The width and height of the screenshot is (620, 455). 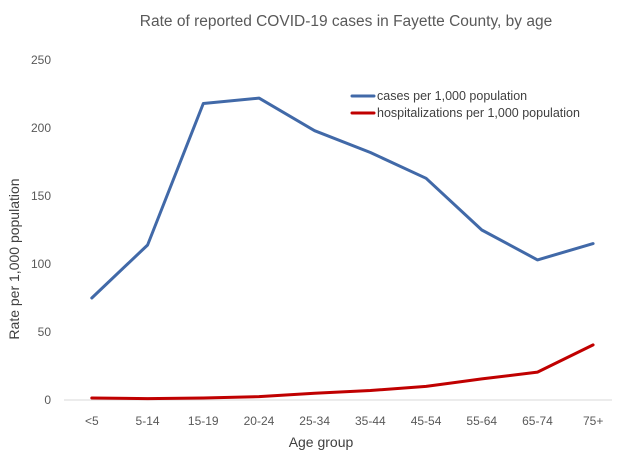 What do you see at coordinates (41, 128) in the screenshot?
I see `y-tick-label: 200` at bounding box center [41, 128].